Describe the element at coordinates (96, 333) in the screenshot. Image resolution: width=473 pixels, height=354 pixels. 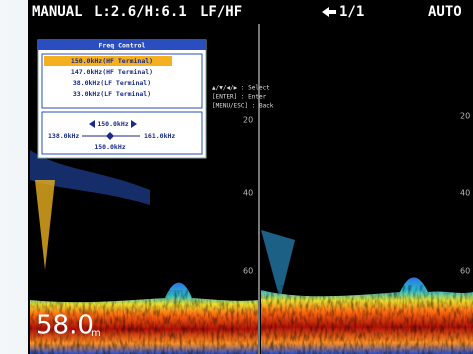
I see `depth-unit: m` at that location.